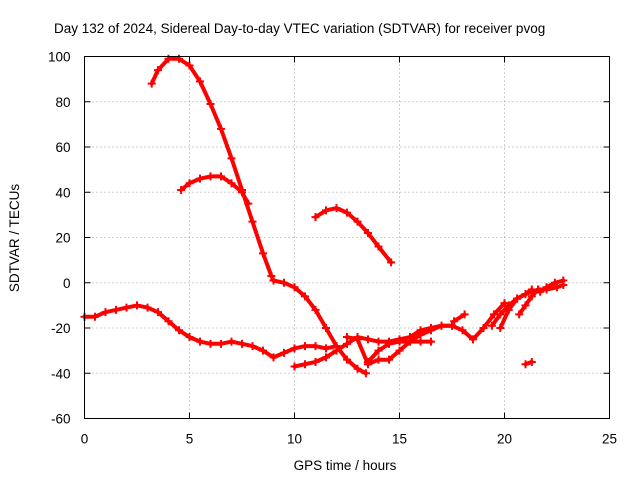 This screenshot has height=480, width=640. I want to click on series-late-c, so click(529, 302).